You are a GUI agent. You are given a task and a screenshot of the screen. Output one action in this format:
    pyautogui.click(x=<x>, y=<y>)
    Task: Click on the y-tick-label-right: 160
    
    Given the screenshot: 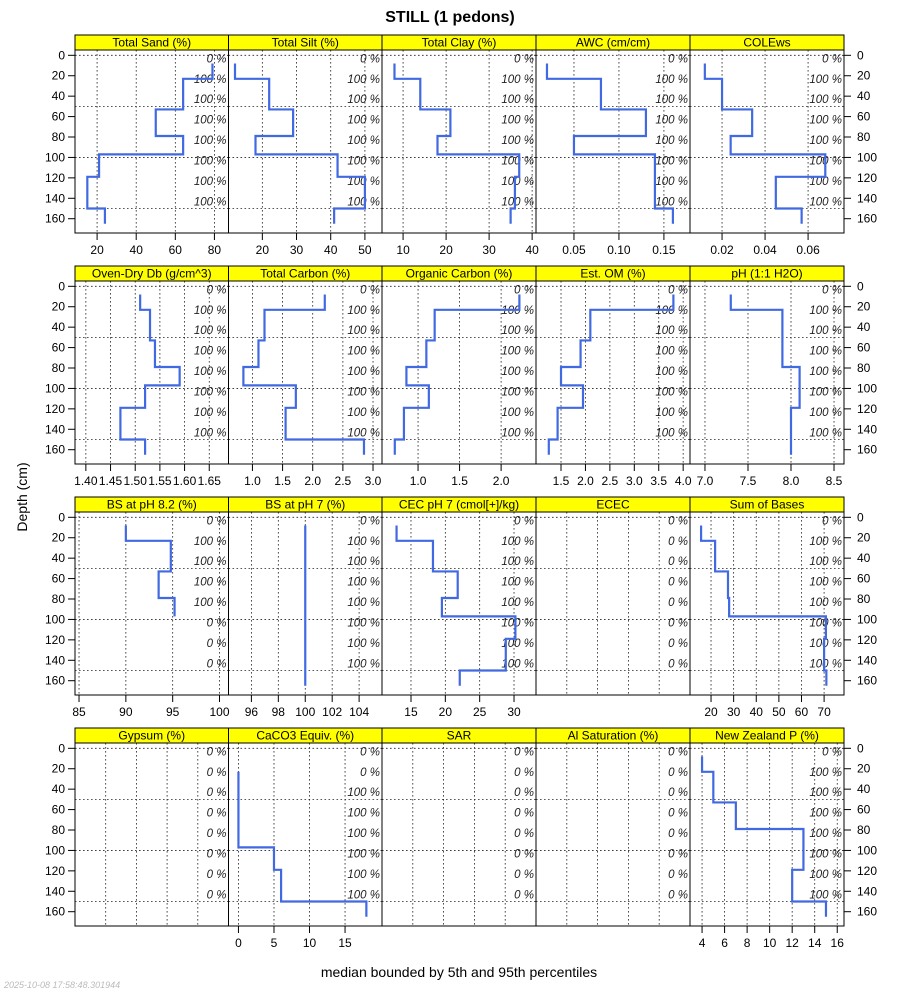 What is the action you would take?
    pyautogui.click(x=867, y=912)
    